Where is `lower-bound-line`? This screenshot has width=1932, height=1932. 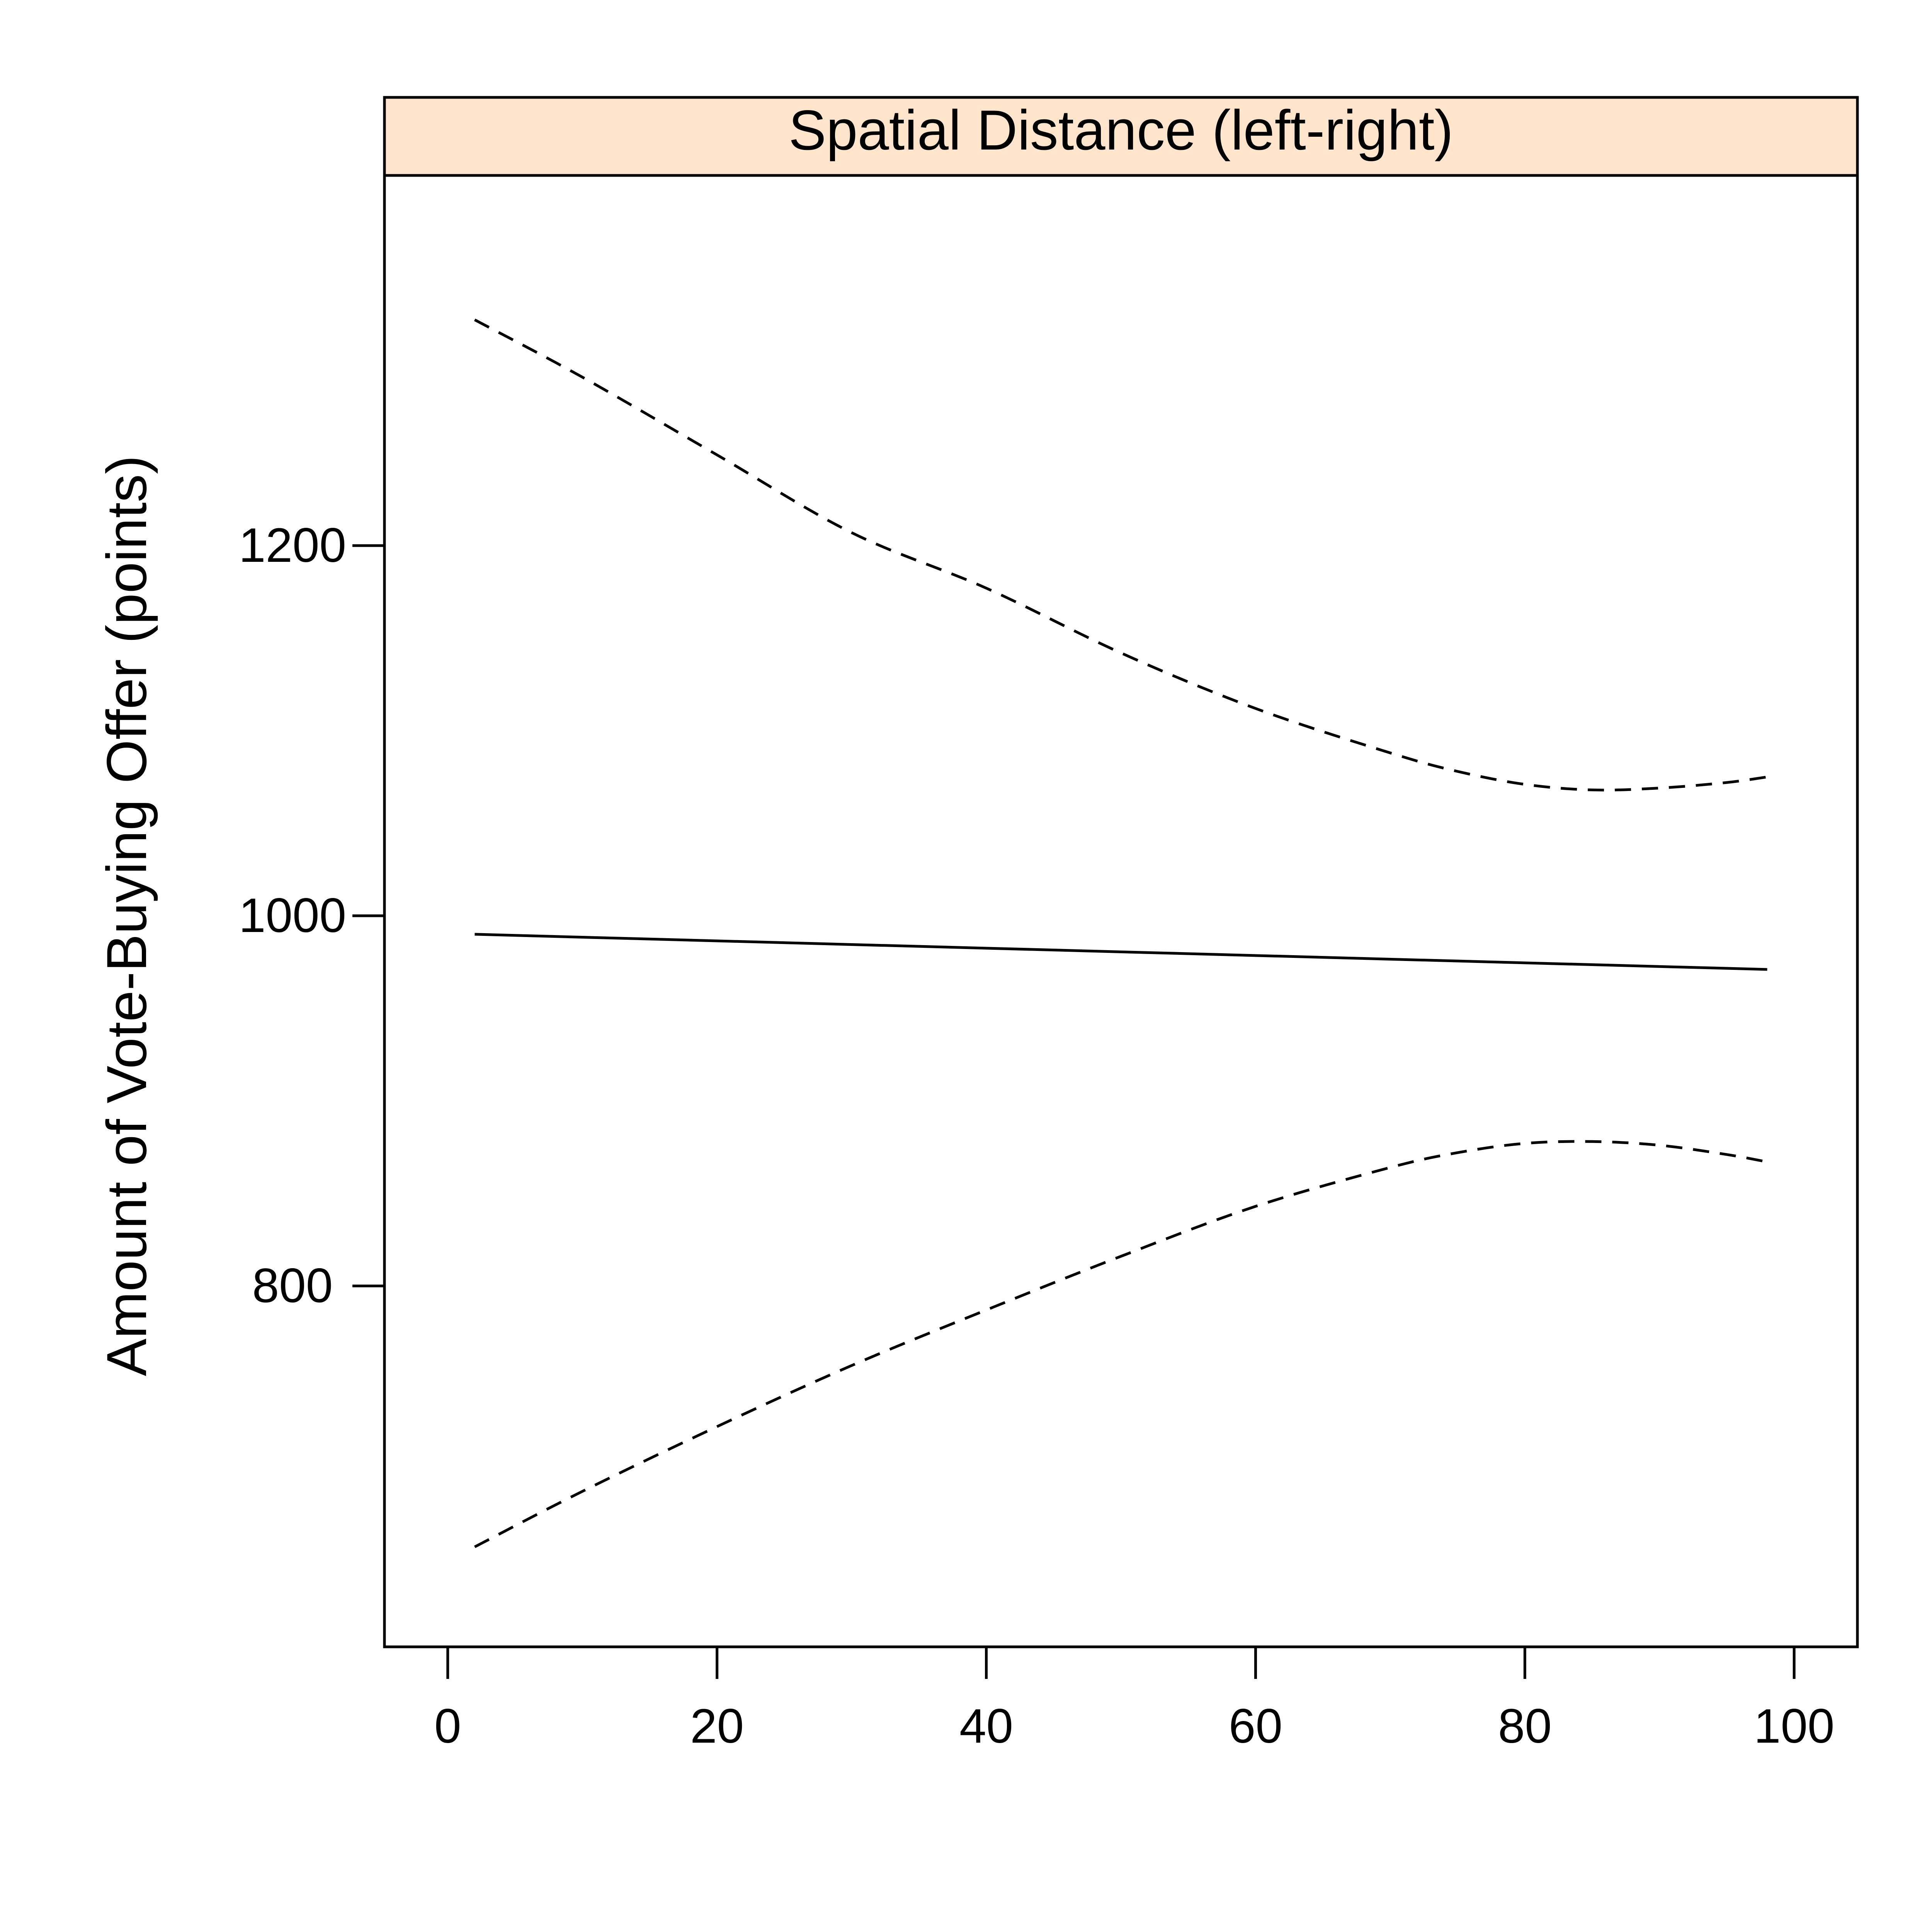 lower-bound-line is located at coordinates (1121, 1344).